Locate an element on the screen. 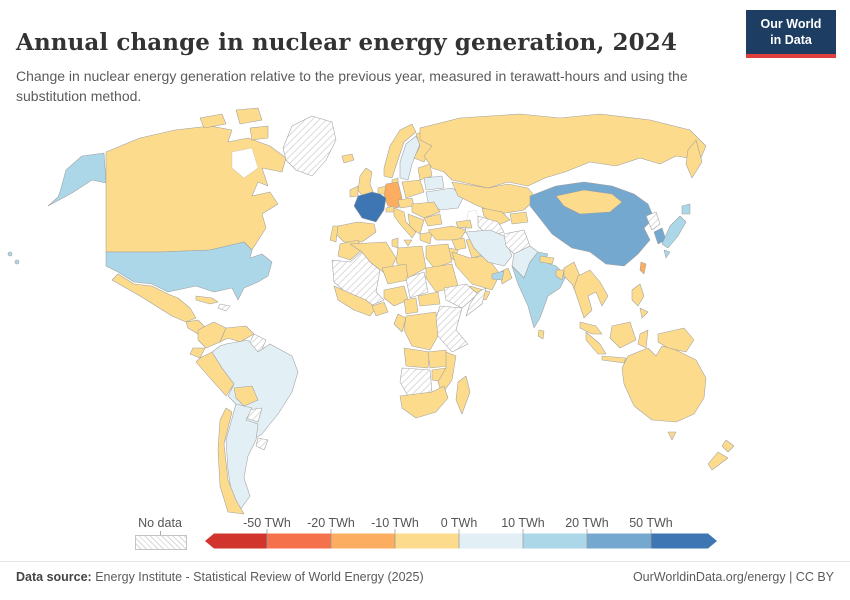  country-bangladesh is located at coordinates (560, 275).